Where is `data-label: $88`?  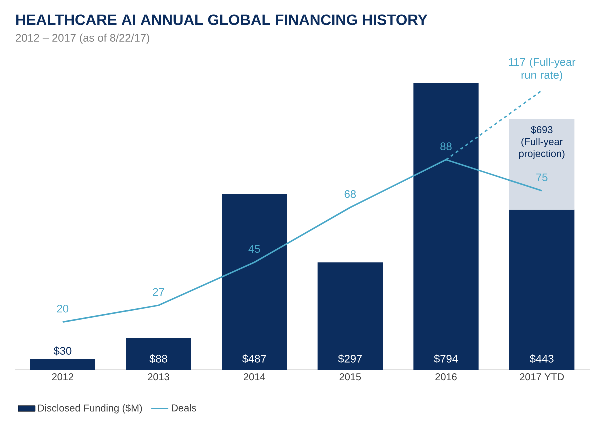
data-label: $88 is located at coordinates (159, 359).